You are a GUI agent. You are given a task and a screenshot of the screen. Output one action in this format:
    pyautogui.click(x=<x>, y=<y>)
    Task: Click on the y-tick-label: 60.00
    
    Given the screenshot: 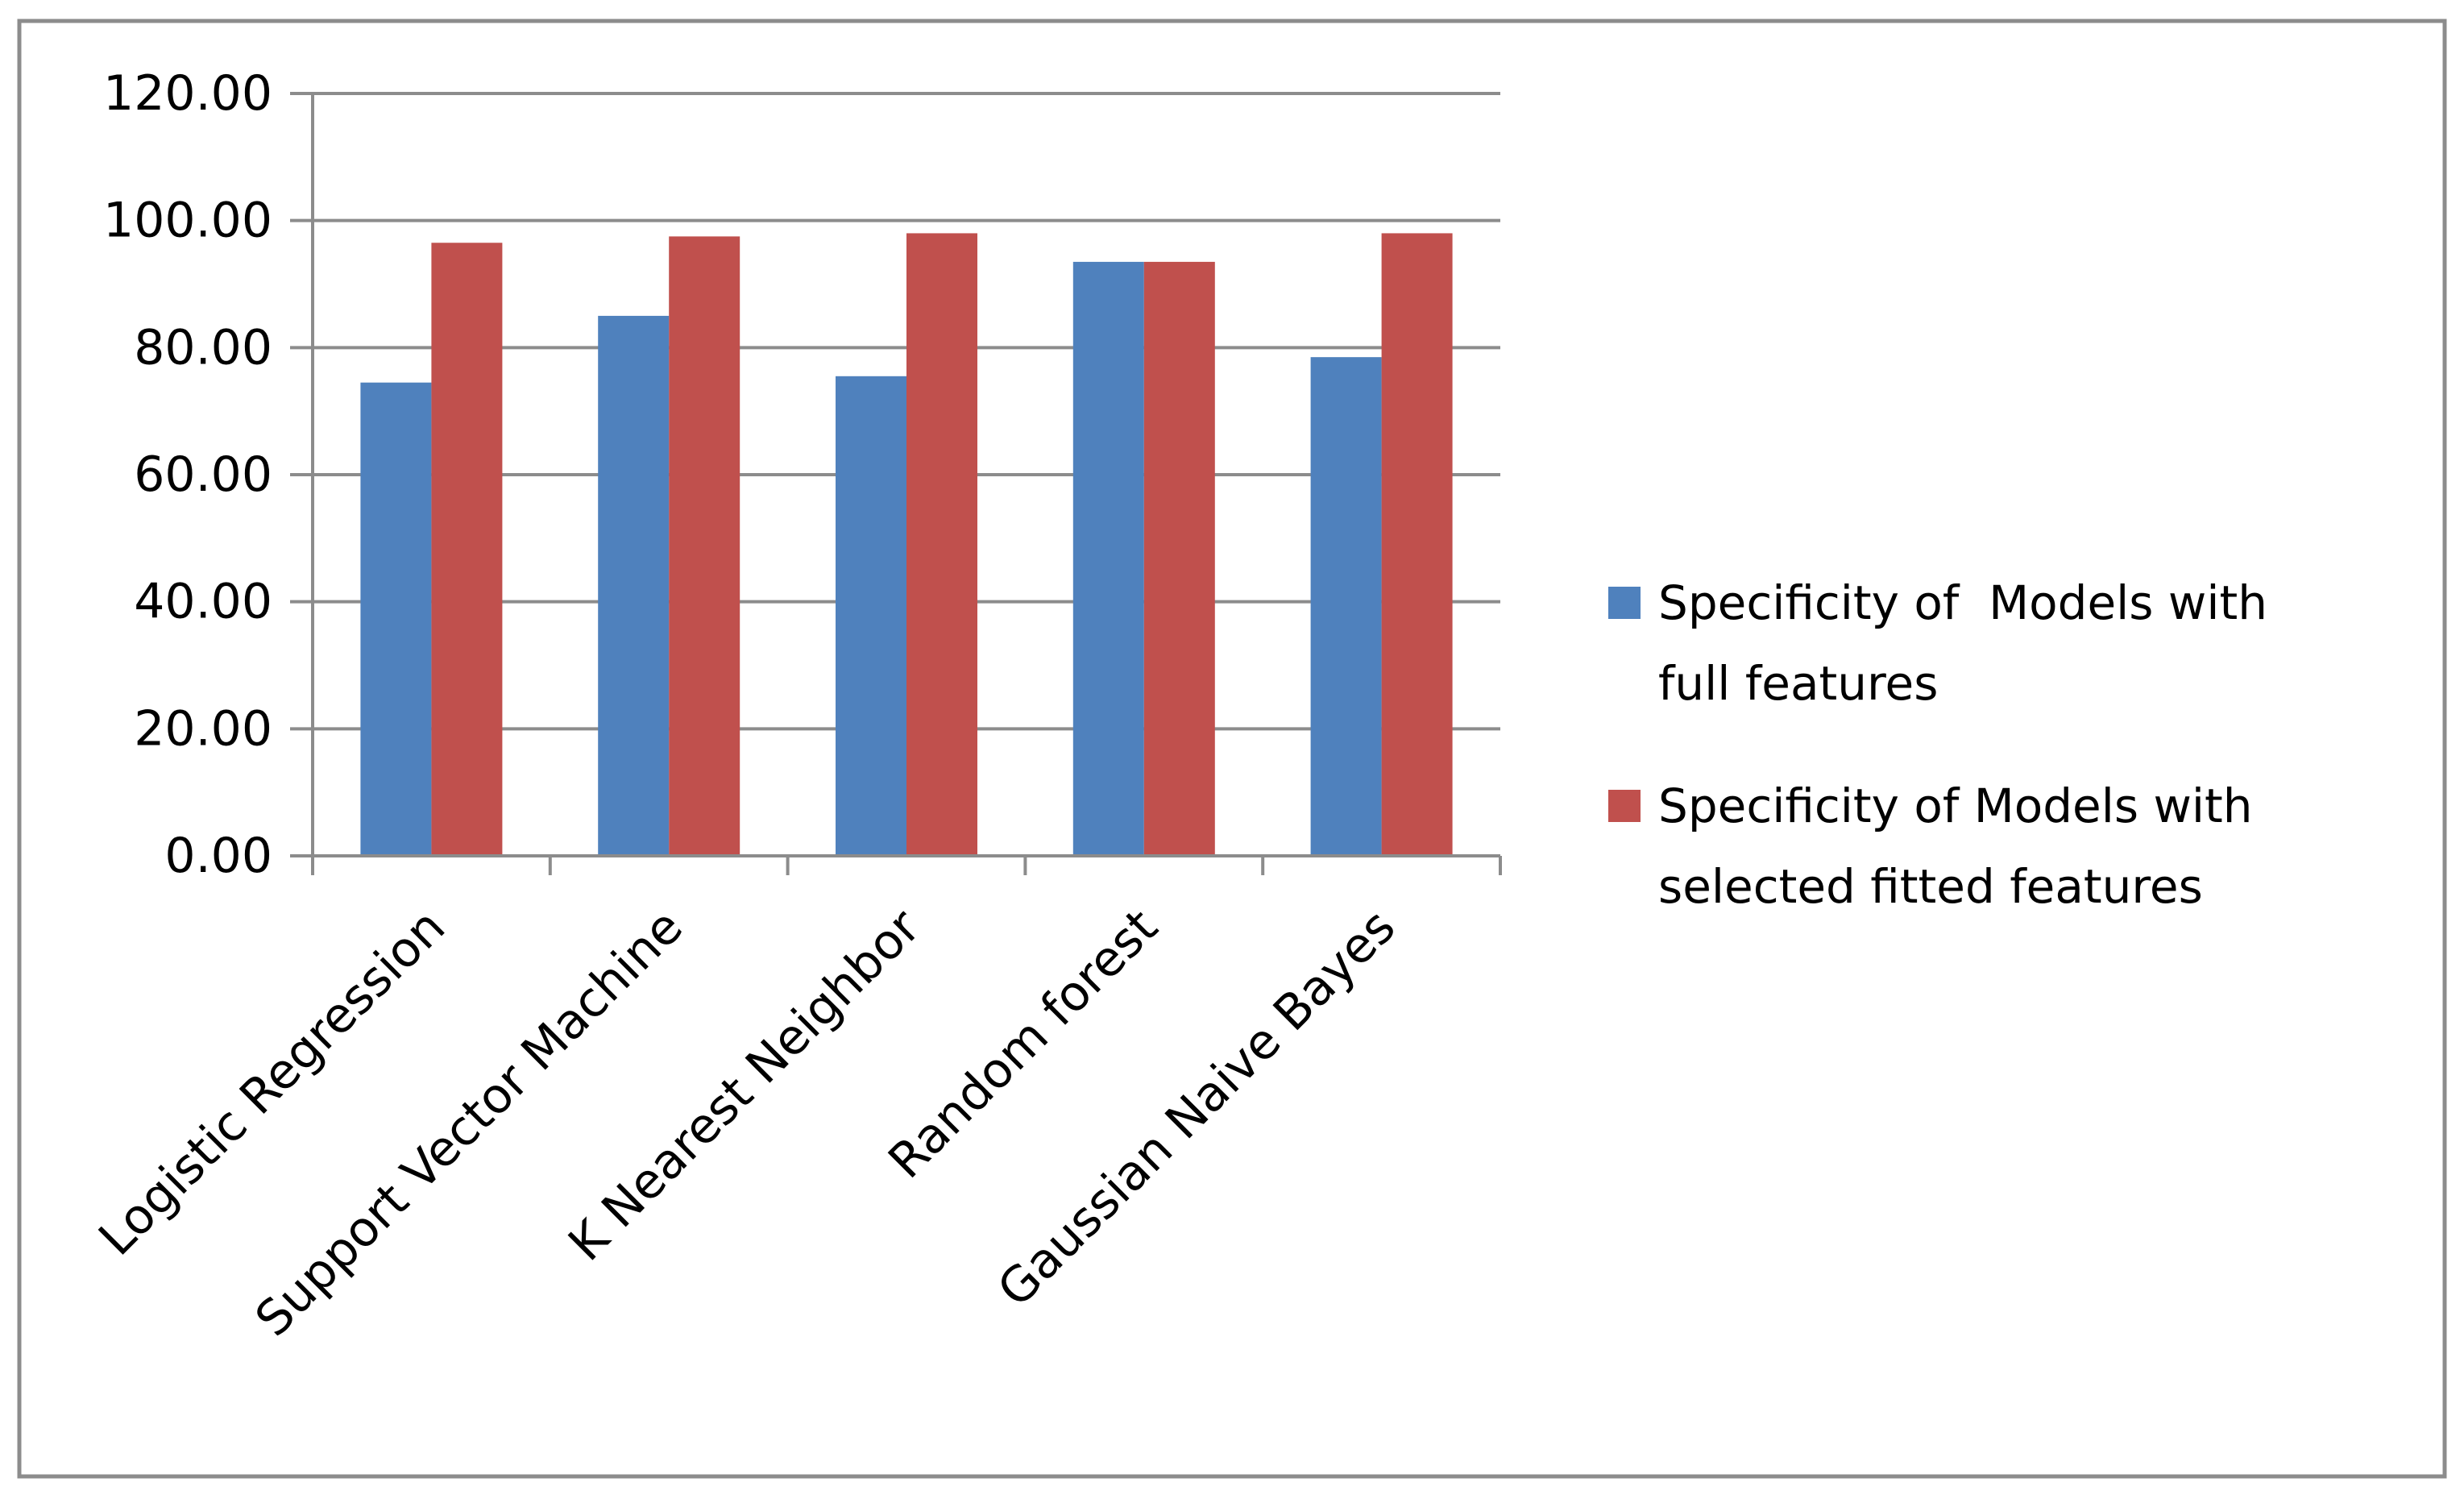 What is the action you would take?
    pyautogui.click(x=203, y=474)
    